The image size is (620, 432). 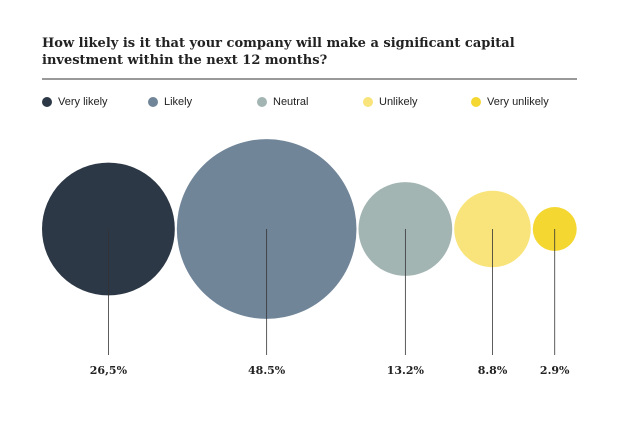 I want to click on legend-label: Neutral, so click(x=290, y=102).